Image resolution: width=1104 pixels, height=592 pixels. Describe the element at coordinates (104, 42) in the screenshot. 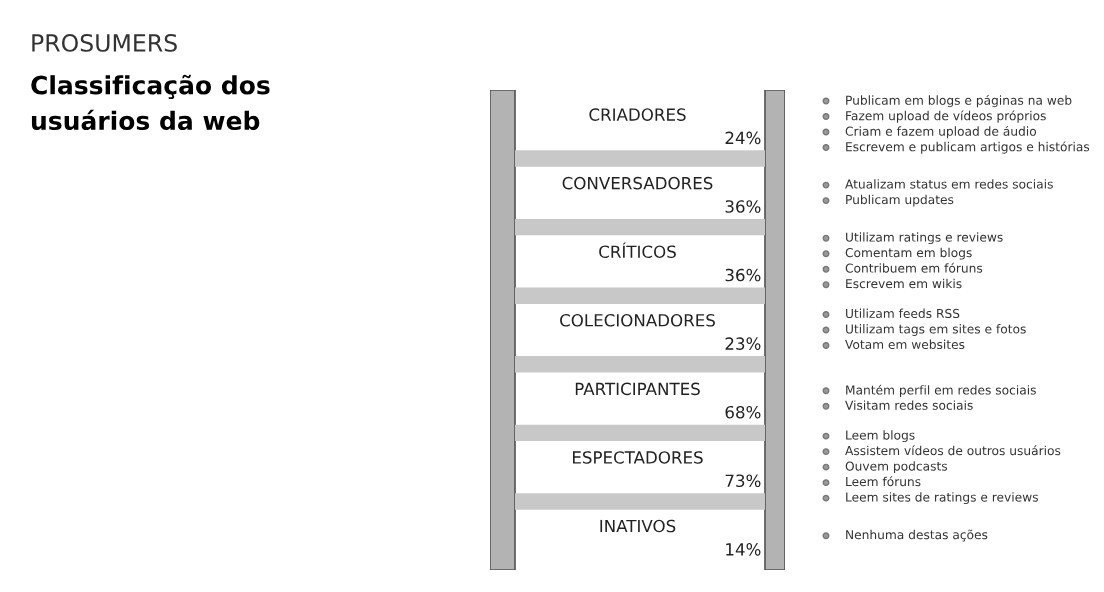

I see `text: PROSUMERS` at that location.